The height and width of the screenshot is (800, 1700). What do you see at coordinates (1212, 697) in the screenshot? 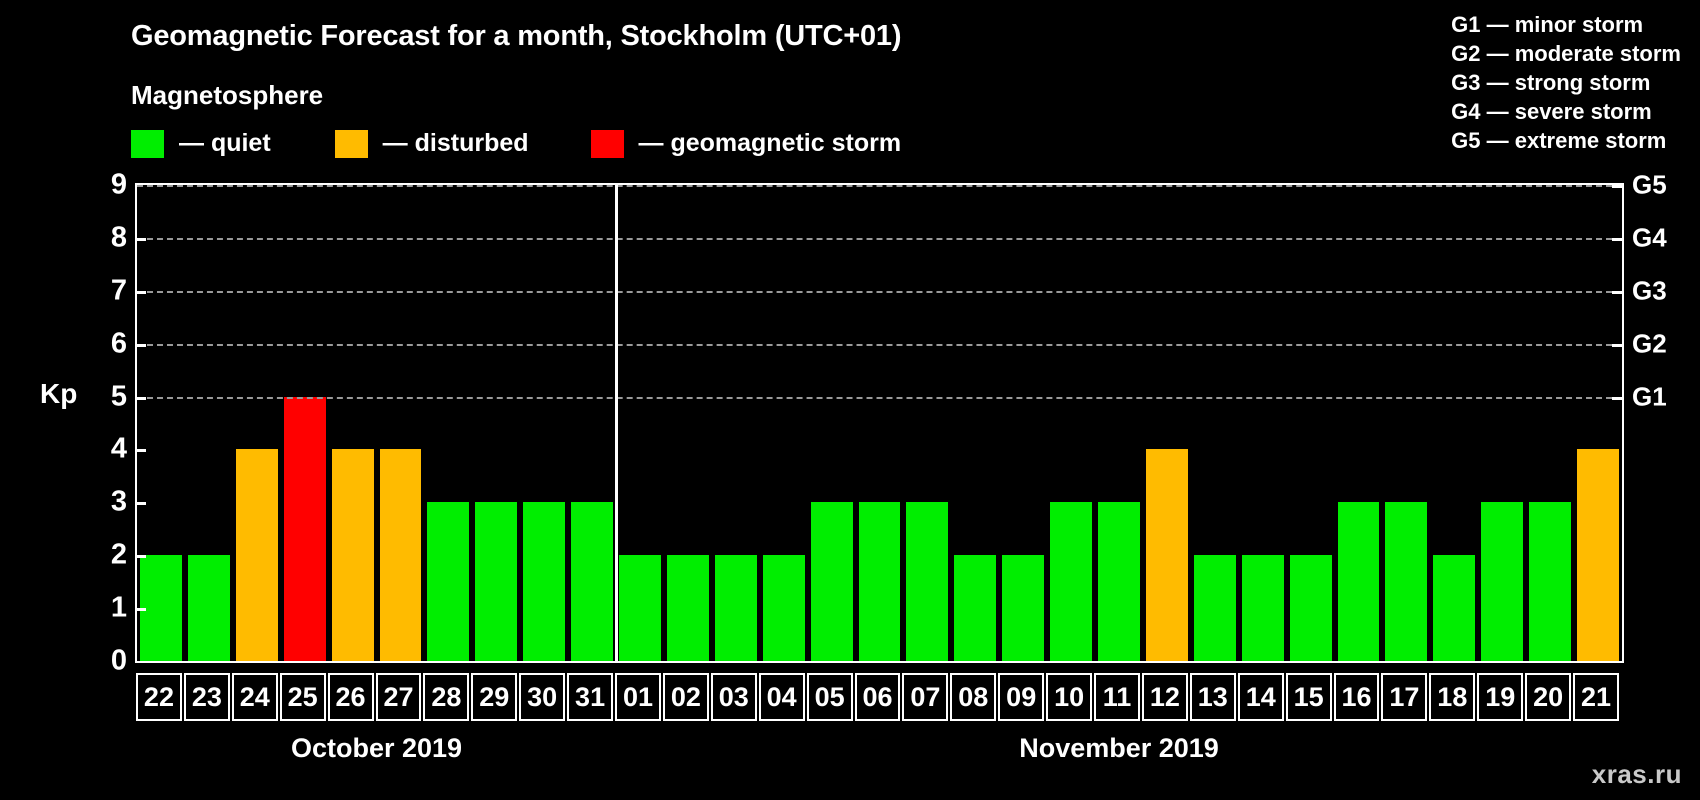
I see `date-label-13: 13` at bounding box center [1212, 697].